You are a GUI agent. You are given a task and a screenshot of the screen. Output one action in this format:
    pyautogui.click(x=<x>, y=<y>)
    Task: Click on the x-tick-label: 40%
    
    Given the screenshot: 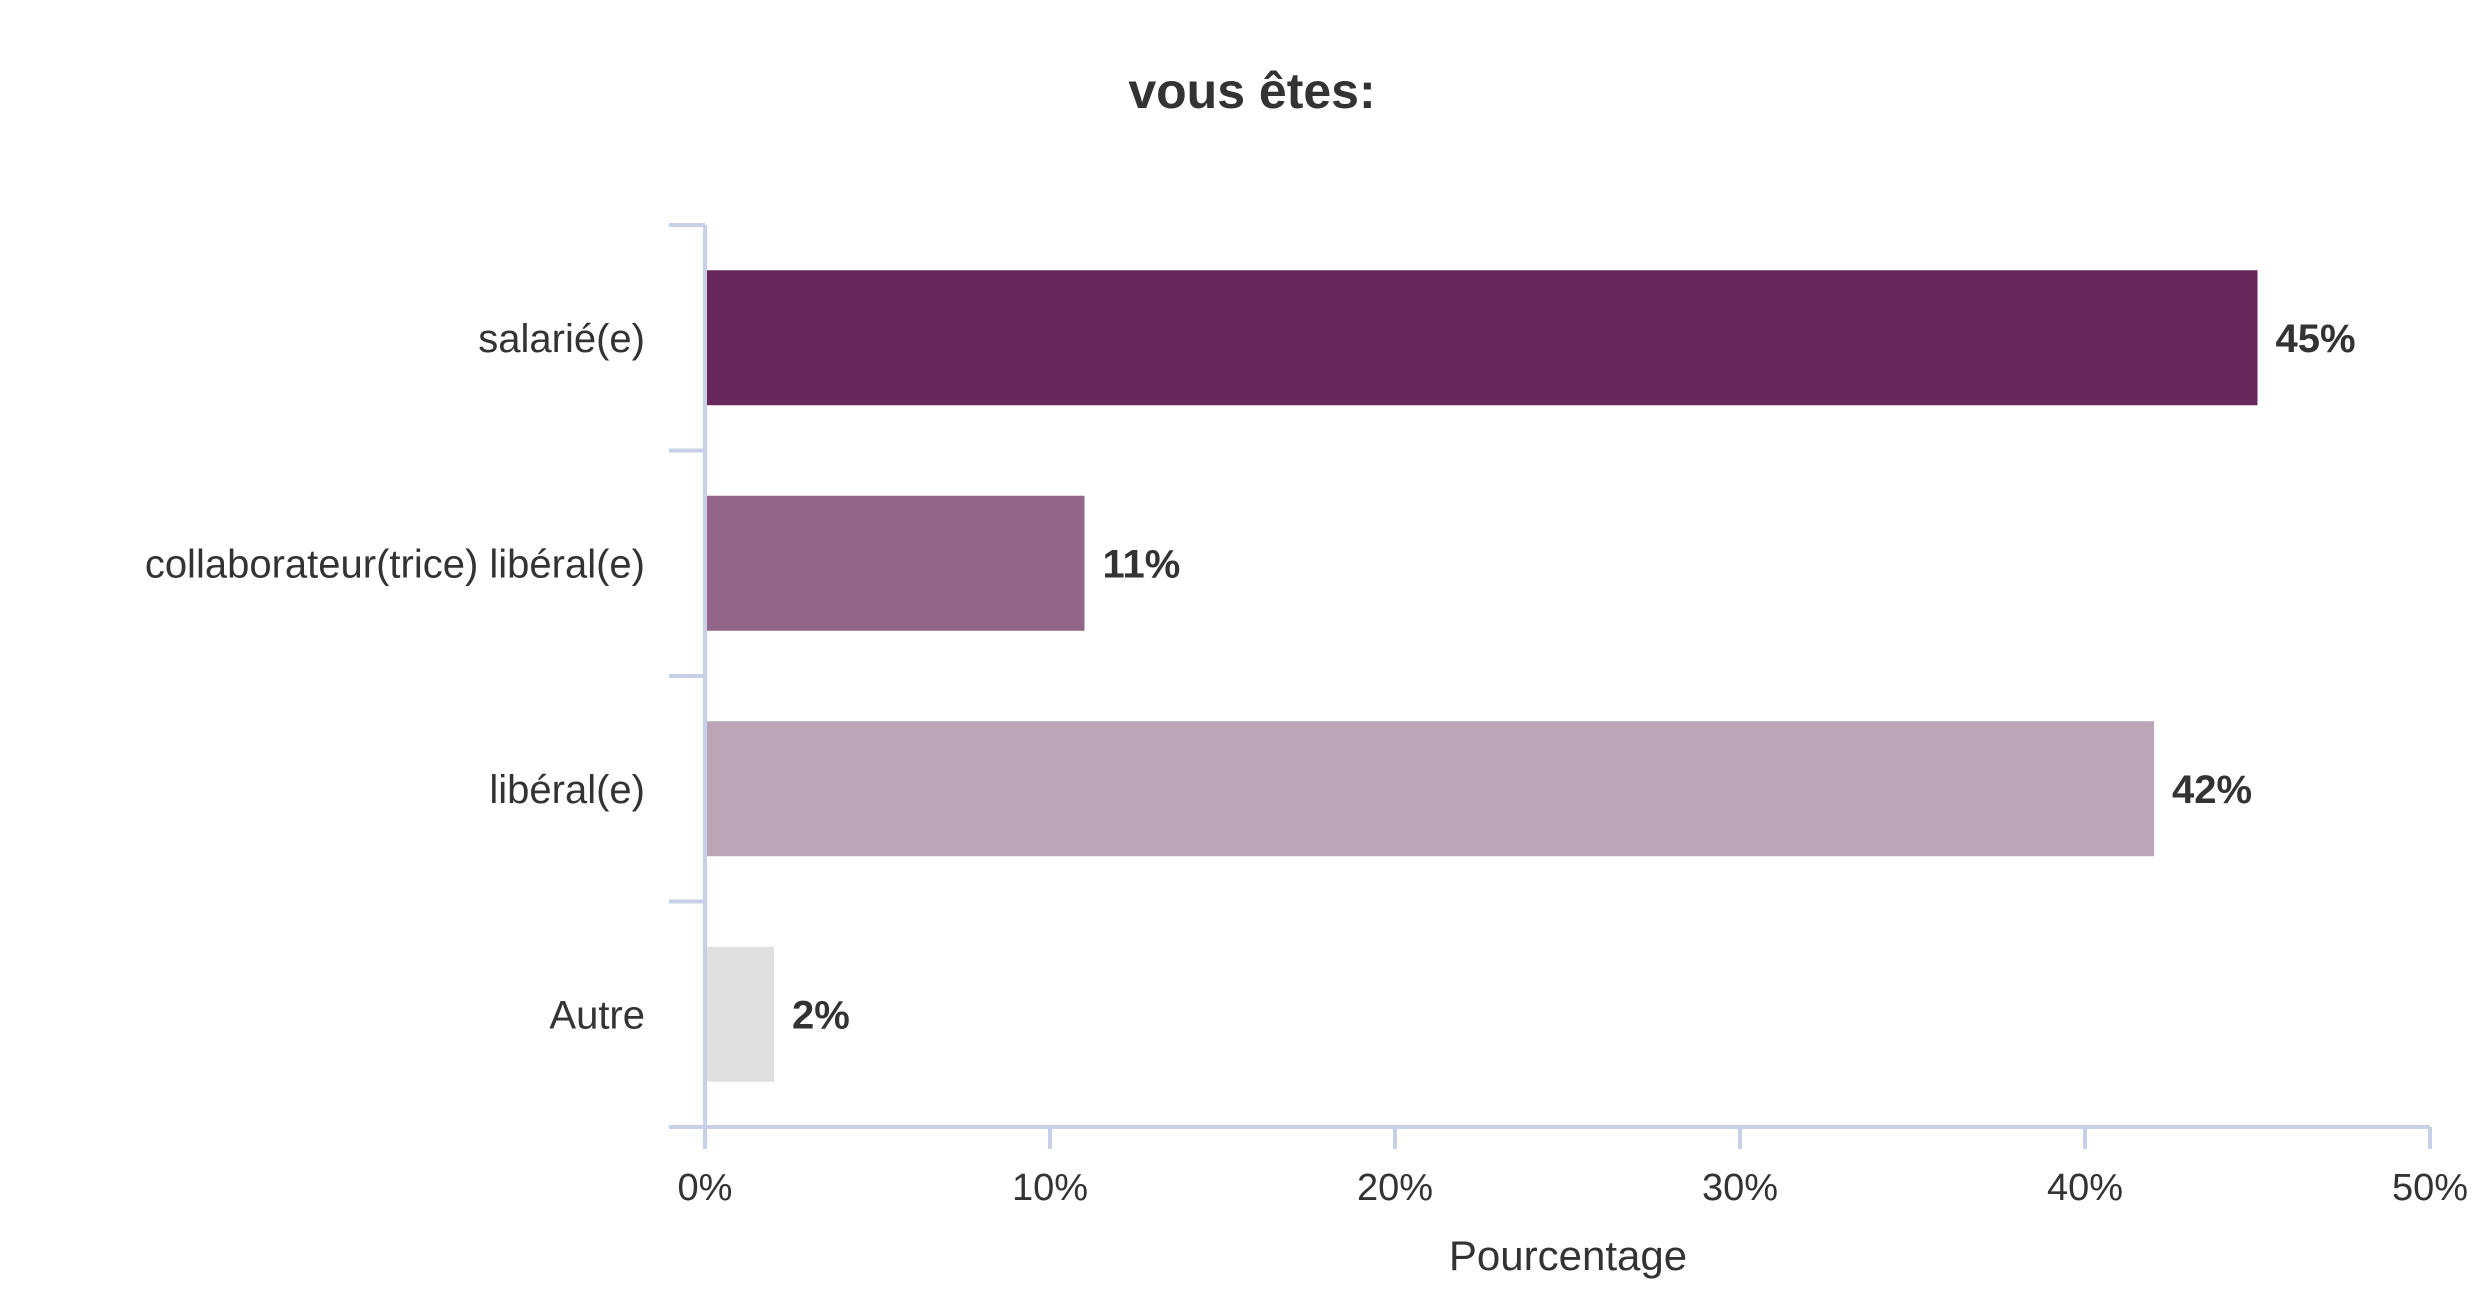 What is the action you would take?
    pyautogui.click(x=2085, y=1188)
    